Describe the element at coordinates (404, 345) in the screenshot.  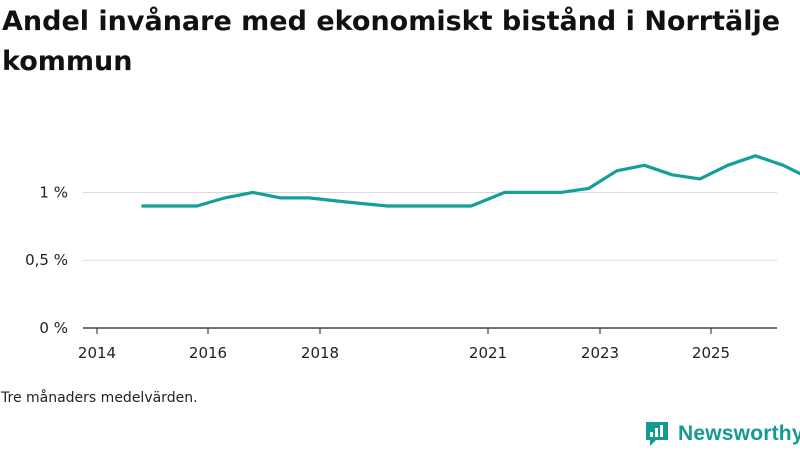
I see `x-axis-ticks: 2014 2016 2018 2021 2023 2025` at that location.